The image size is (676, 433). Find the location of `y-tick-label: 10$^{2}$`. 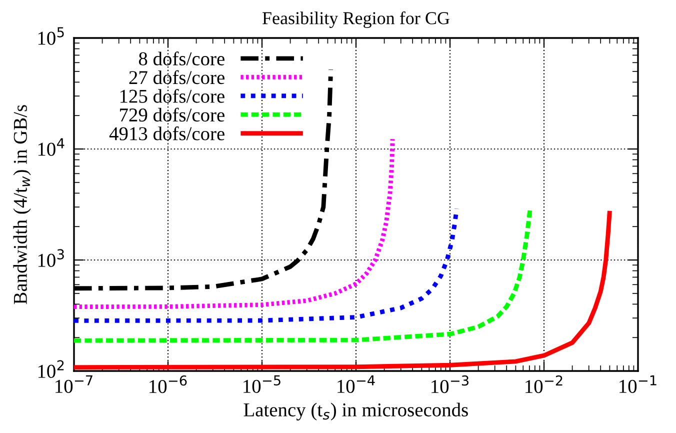

y-tick-label: 10$^{2}$ is located at coordinates (51, 369).